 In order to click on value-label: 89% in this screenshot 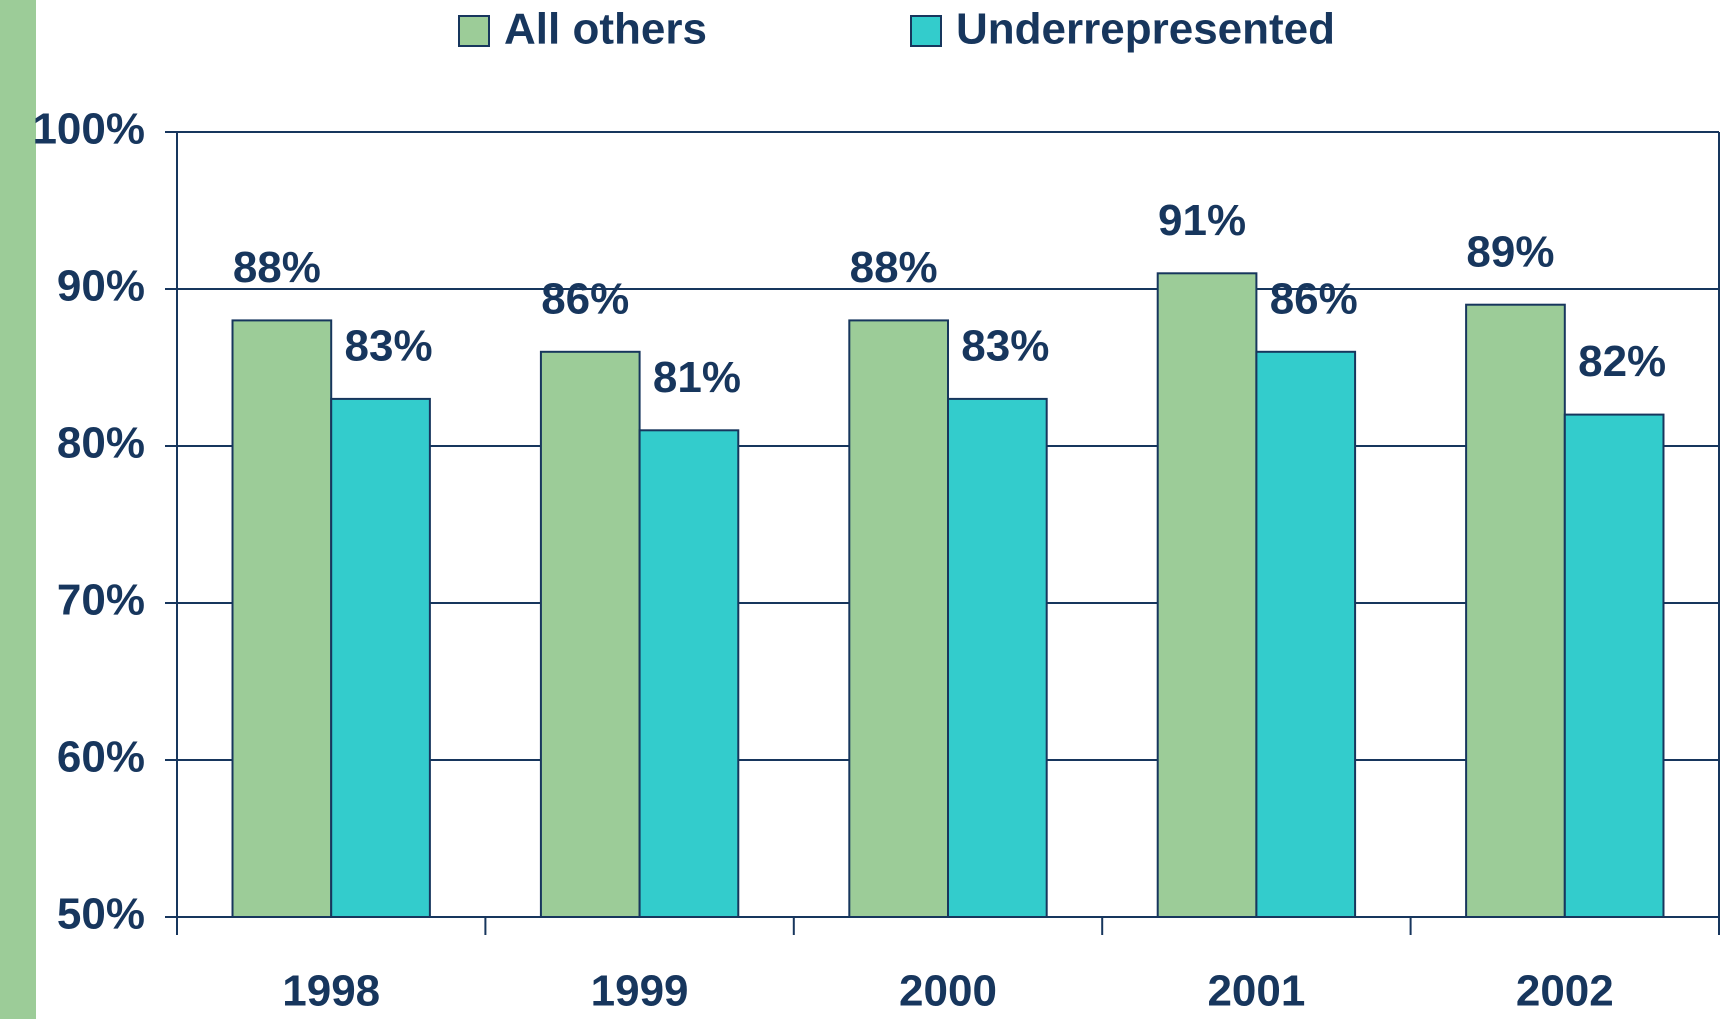, I will do `click(1510, 251)`.